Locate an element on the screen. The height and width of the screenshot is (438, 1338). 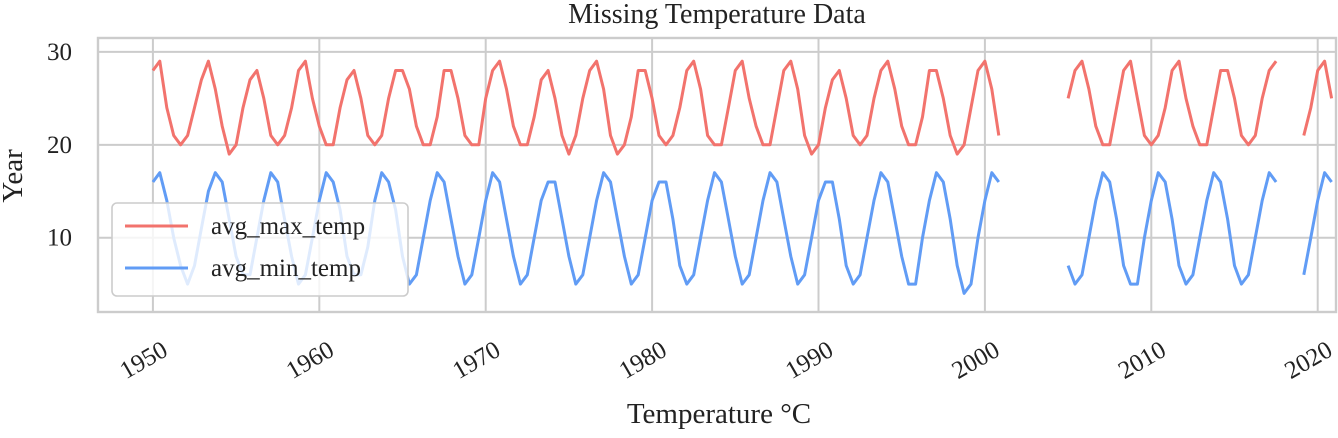
y-tick-label-30: 30 is located at coordinates (59, 52).